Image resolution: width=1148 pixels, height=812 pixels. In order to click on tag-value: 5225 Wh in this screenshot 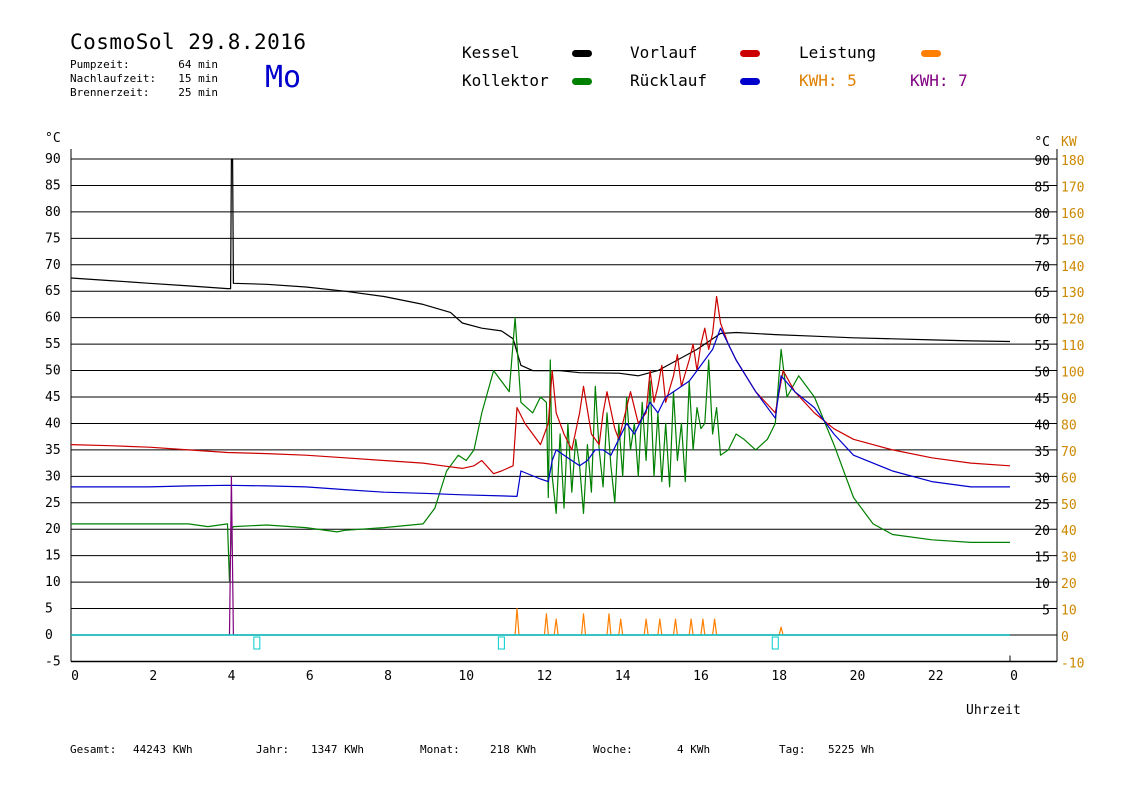, I will do `click(851, 749)`.